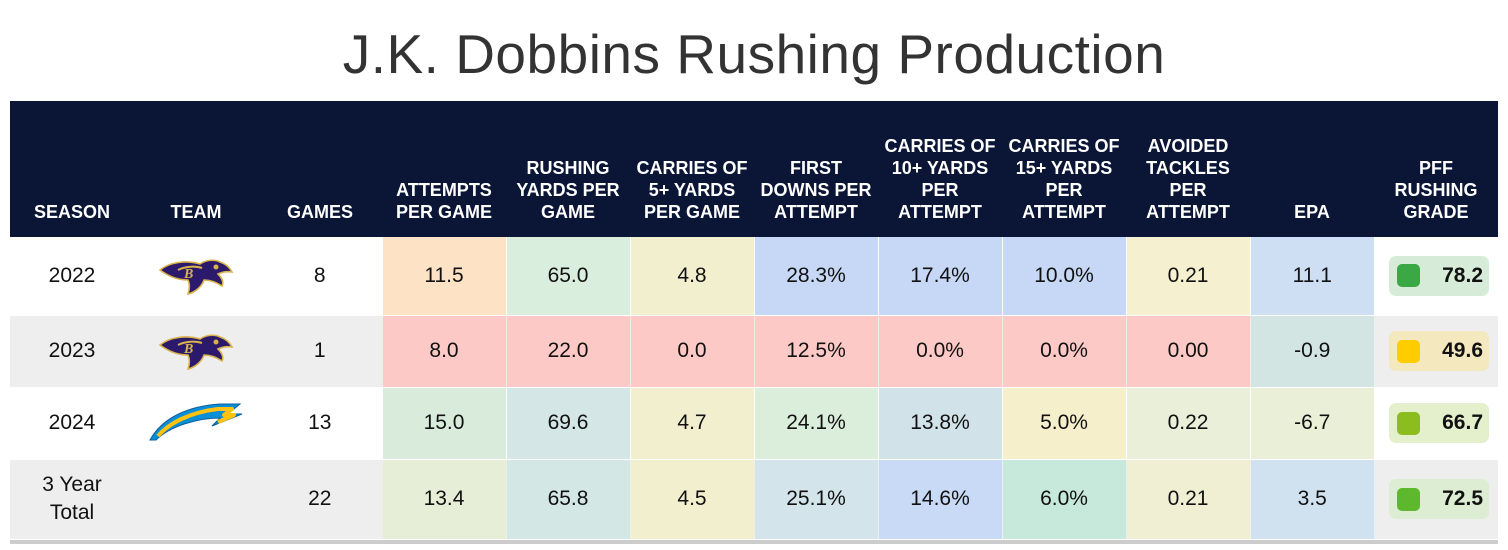  Describe the element at coordinates (319, 212) in the screenshot. I see `column-header-games: GAMES` at that location.